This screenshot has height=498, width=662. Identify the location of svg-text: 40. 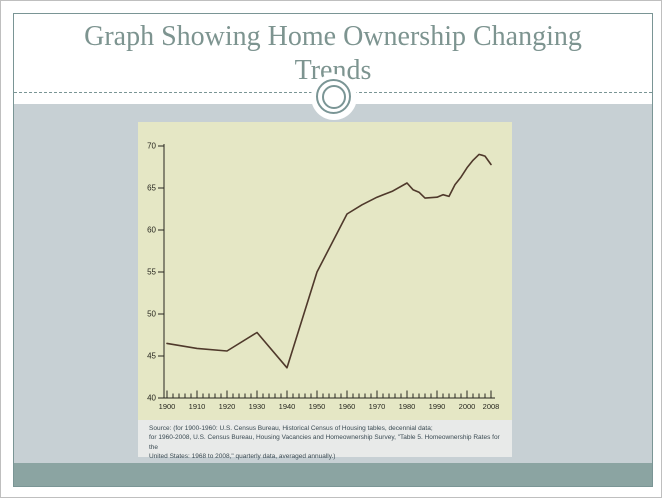
(151, 398).